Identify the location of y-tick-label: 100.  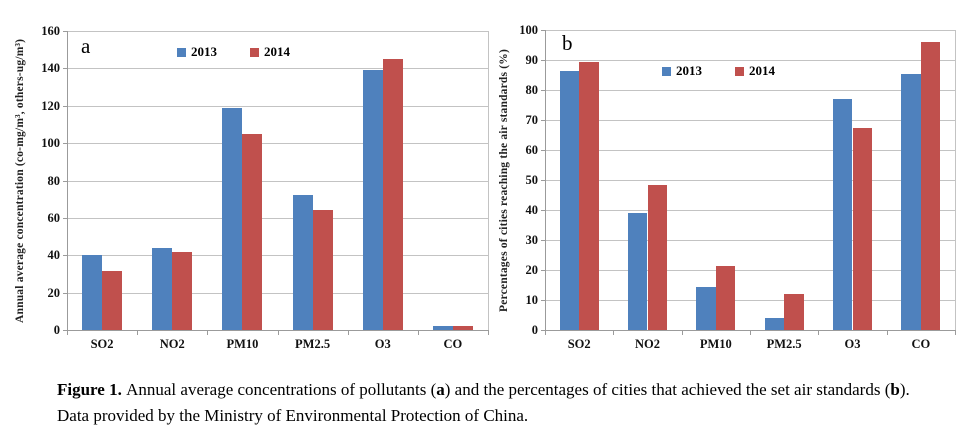
(528, 30).